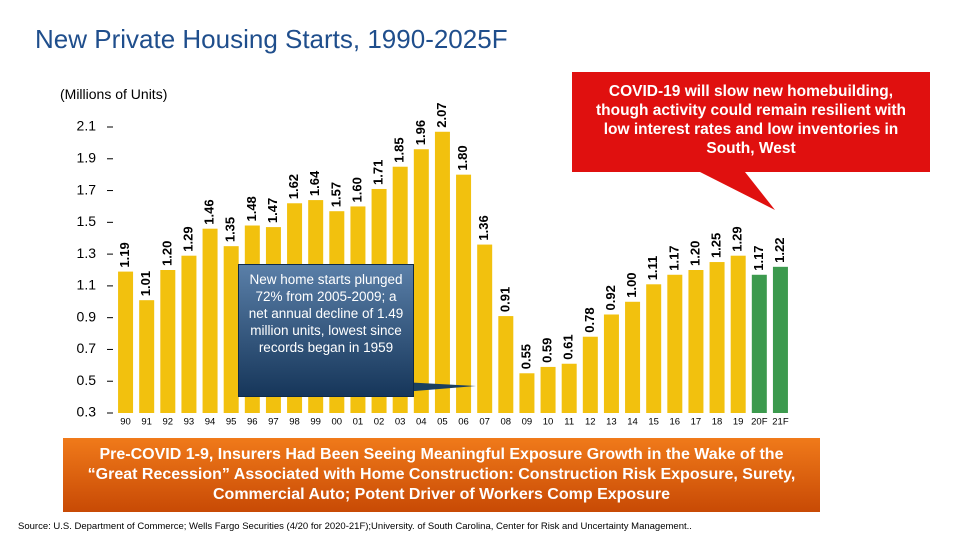 The image size is (960, 540). Describe the element at coordinates (209, 211) in the screenshot. I see `value-label: 1.46` at that location.